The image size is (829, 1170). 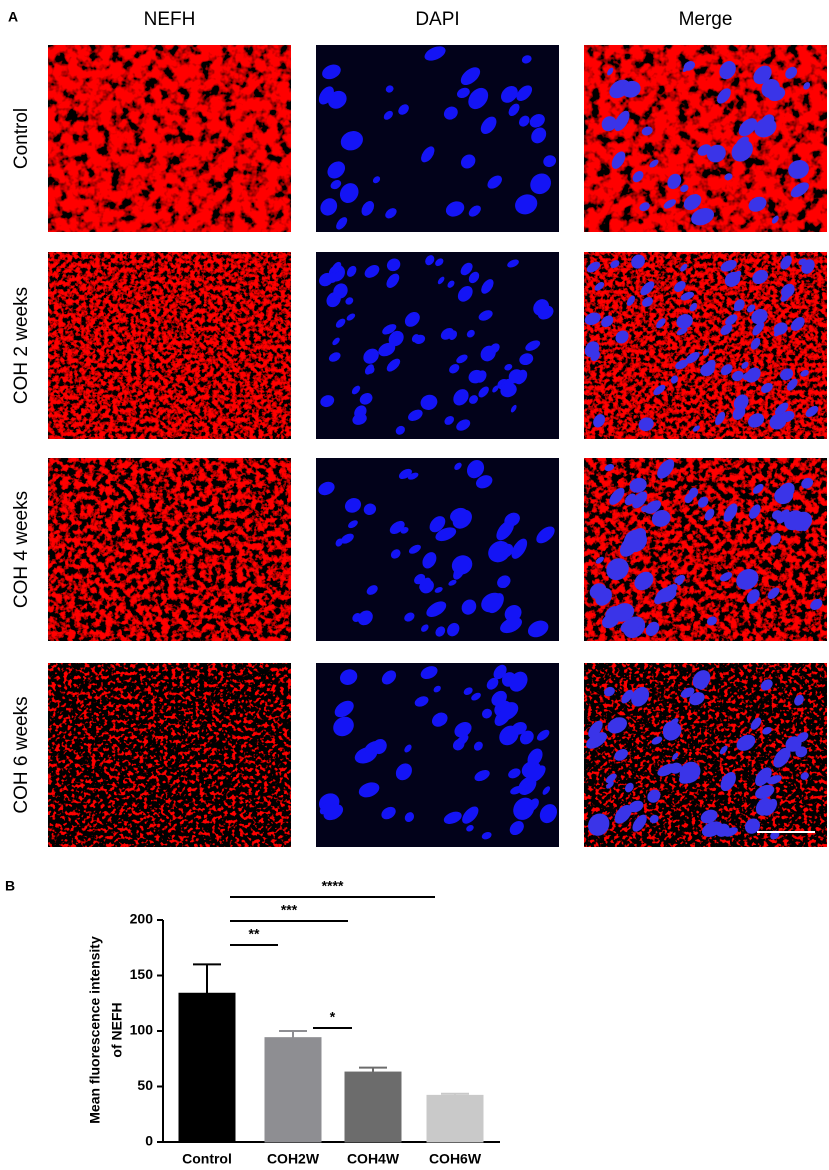 What do you see at coordinates (145, 1085) in the screenshot?
I see `y-tick-label: 50` at bounding box center [145, 1085].